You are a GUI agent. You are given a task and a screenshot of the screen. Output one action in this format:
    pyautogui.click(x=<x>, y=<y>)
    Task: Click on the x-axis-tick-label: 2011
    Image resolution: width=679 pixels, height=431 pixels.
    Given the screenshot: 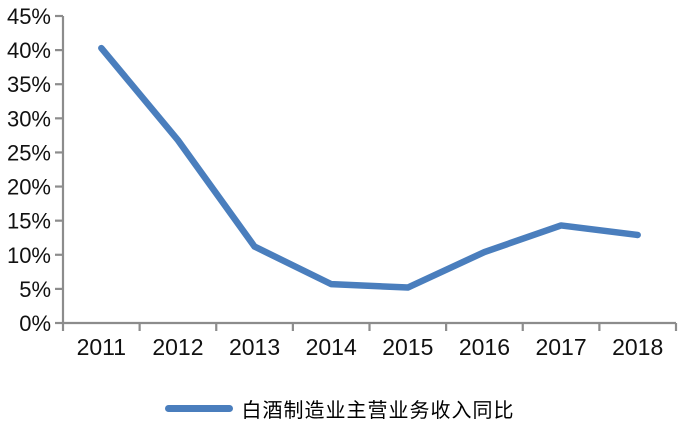 What is the action you would take?
    pyautogui.click(x=101, y=347)
    